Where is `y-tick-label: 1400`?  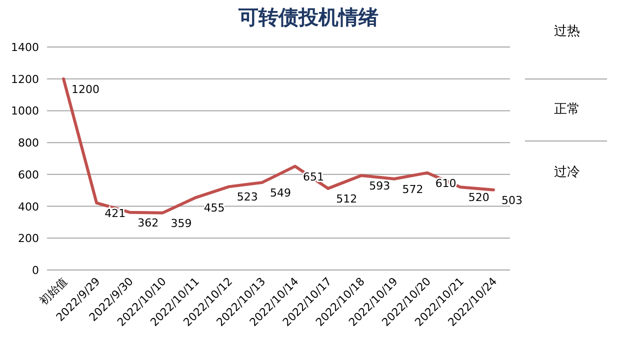
y-tick-label: 1400 is located at coordinates (25, 47).